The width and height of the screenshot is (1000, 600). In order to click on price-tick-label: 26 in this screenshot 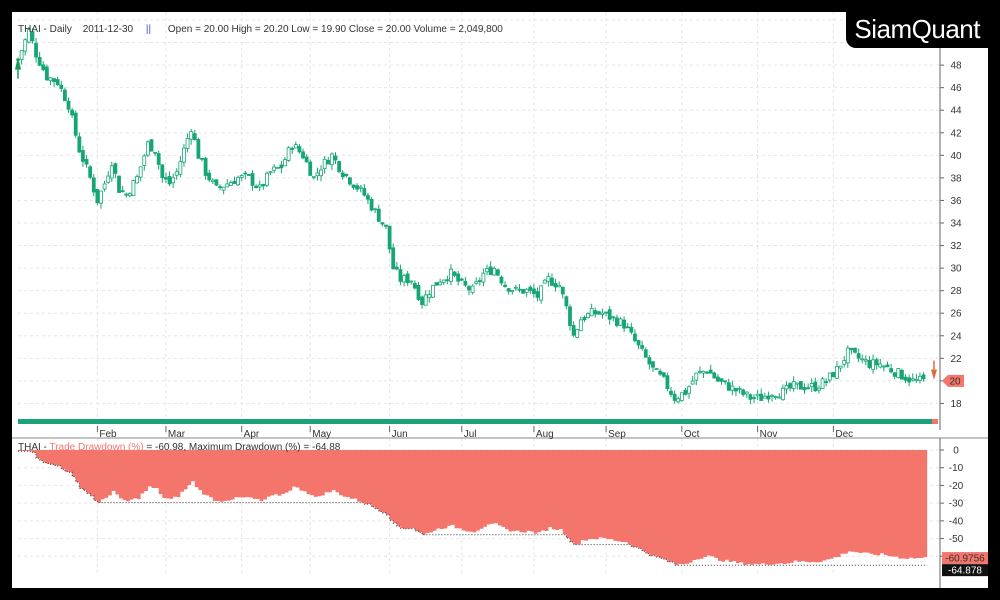, I will do `click(956, 314)`.